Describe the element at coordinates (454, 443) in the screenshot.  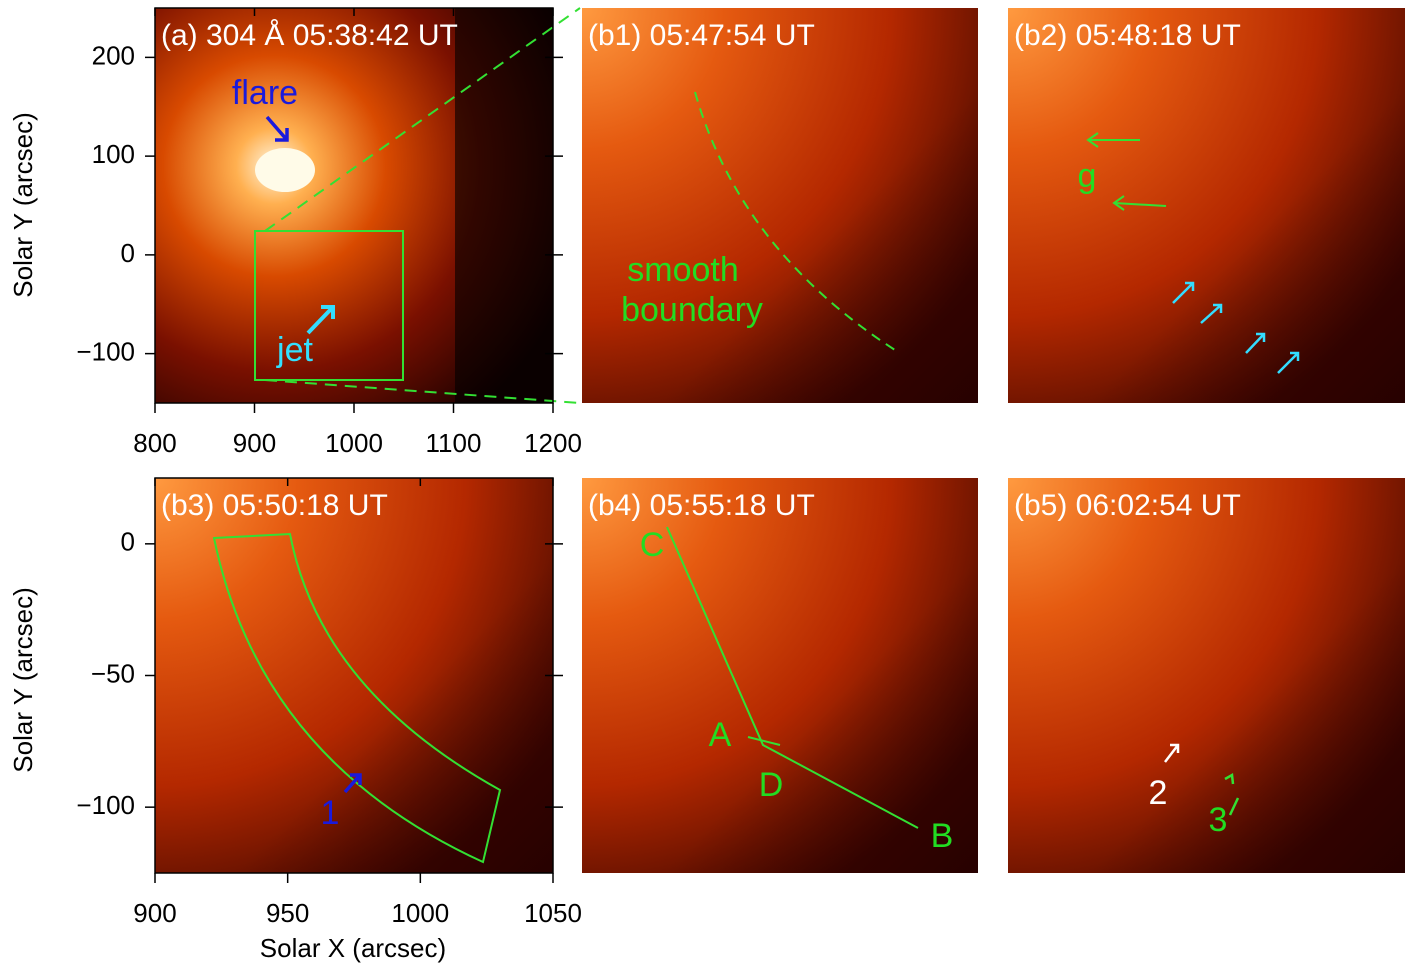
I see `x-tick-label: 1100` at that location.